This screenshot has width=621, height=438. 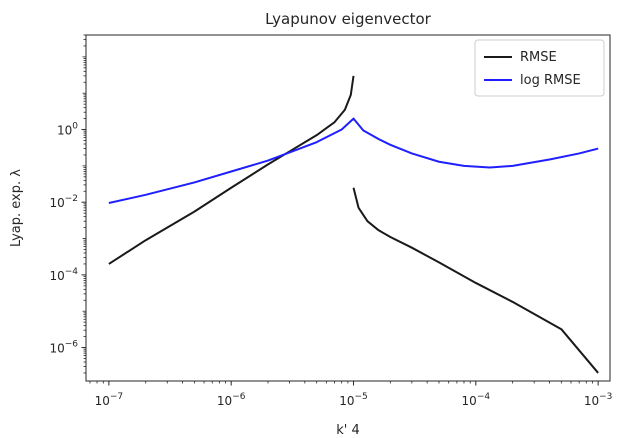 What do you see at coordinates (348, 430) in the screenshot?
I see `x-axis-label: k' 4` at bounding box center [348, 430].